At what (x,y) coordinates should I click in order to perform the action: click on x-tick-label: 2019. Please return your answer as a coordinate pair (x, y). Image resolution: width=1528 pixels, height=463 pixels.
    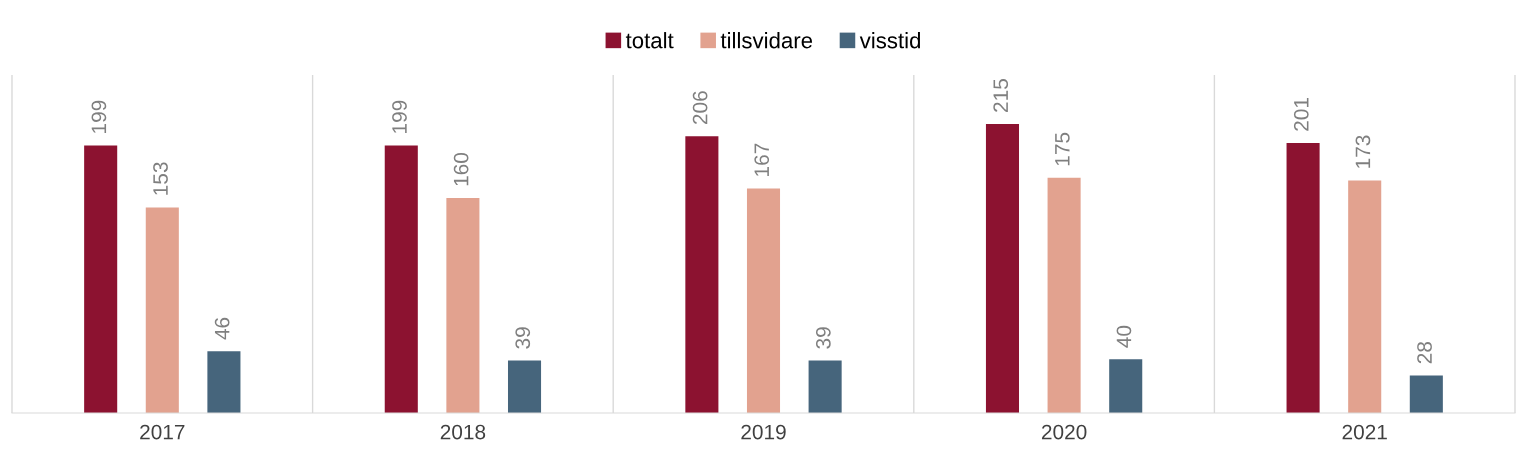
    Looking at the image, I should click on (763, 432).